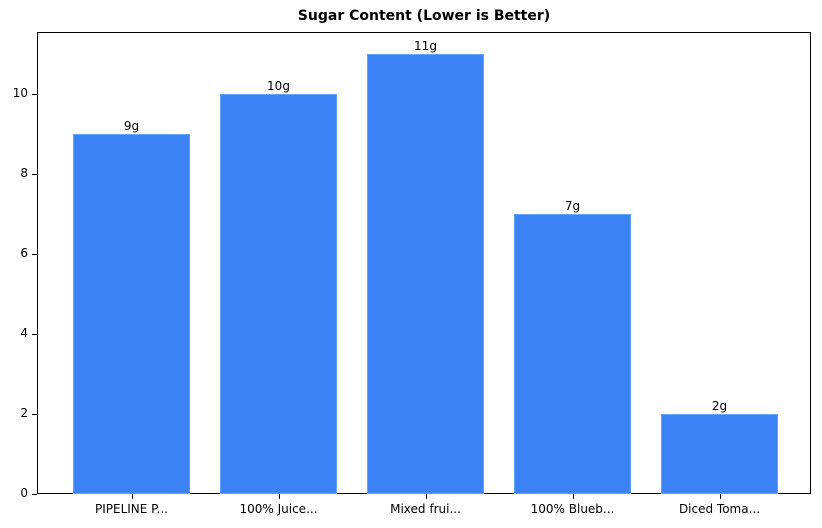 The image size is (822, 528). Describe the element at coordinates (24, 413) in the screenshot. I see `y-tick-label: 2` at that location.